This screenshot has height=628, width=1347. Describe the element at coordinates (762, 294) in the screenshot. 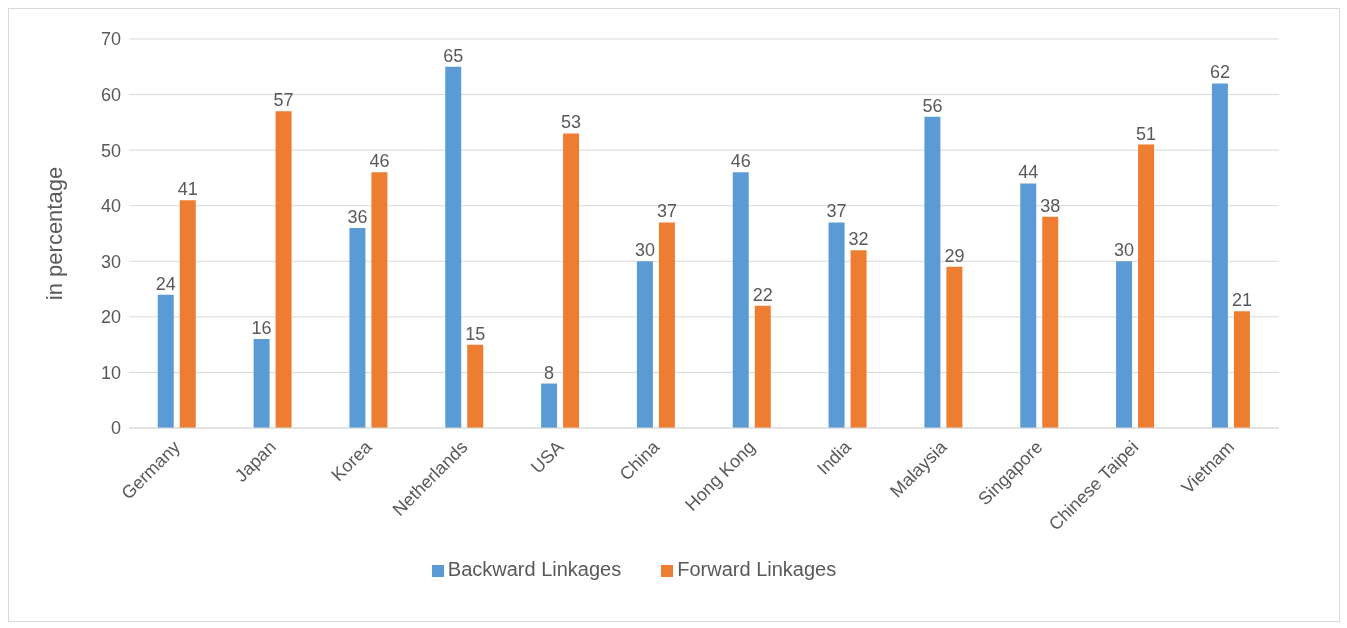

I see `data-label: 22` at that location.